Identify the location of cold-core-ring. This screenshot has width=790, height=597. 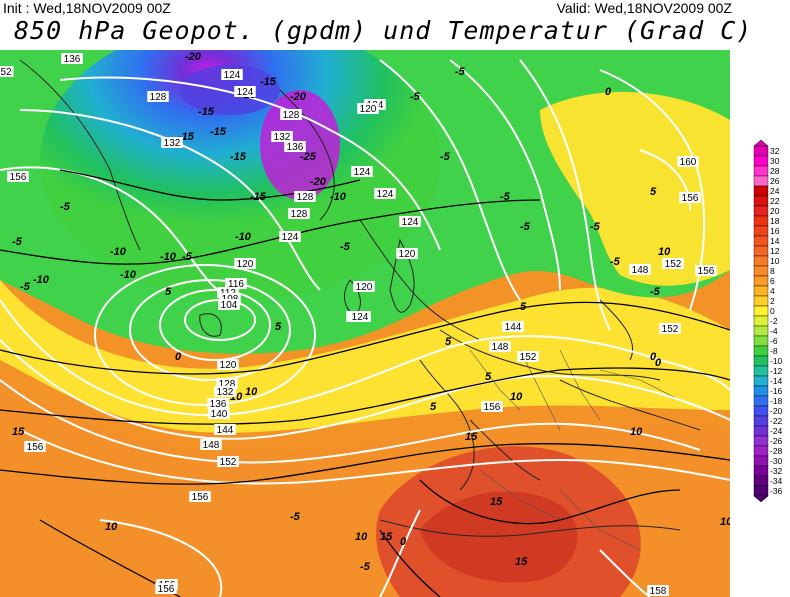
(230, 90).